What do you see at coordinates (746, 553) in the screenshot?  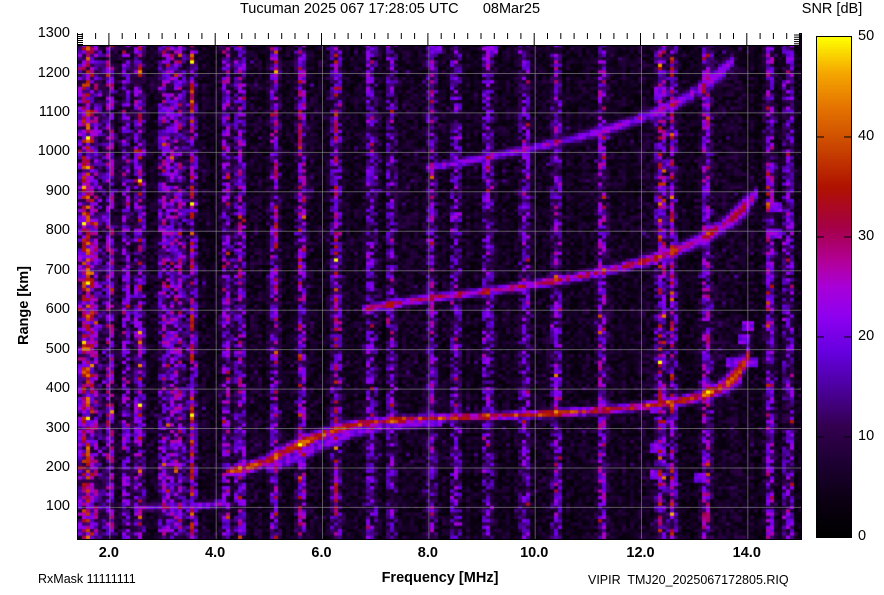 I see `x-tick-label: 14.0` at bounding box center [746, 553].